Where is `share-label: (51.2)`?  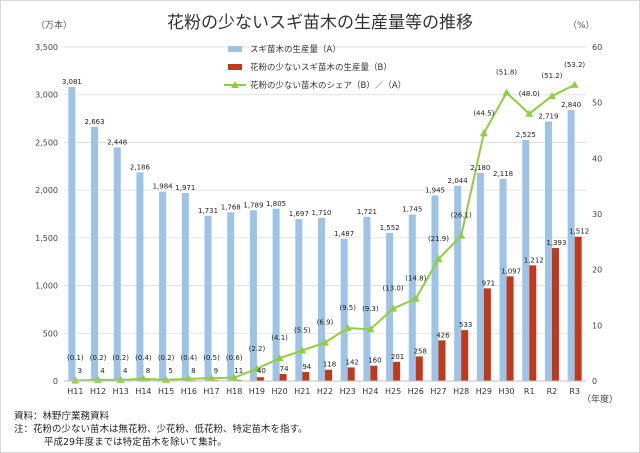 share-label: (51.2) is located at coordinates (551, 76).